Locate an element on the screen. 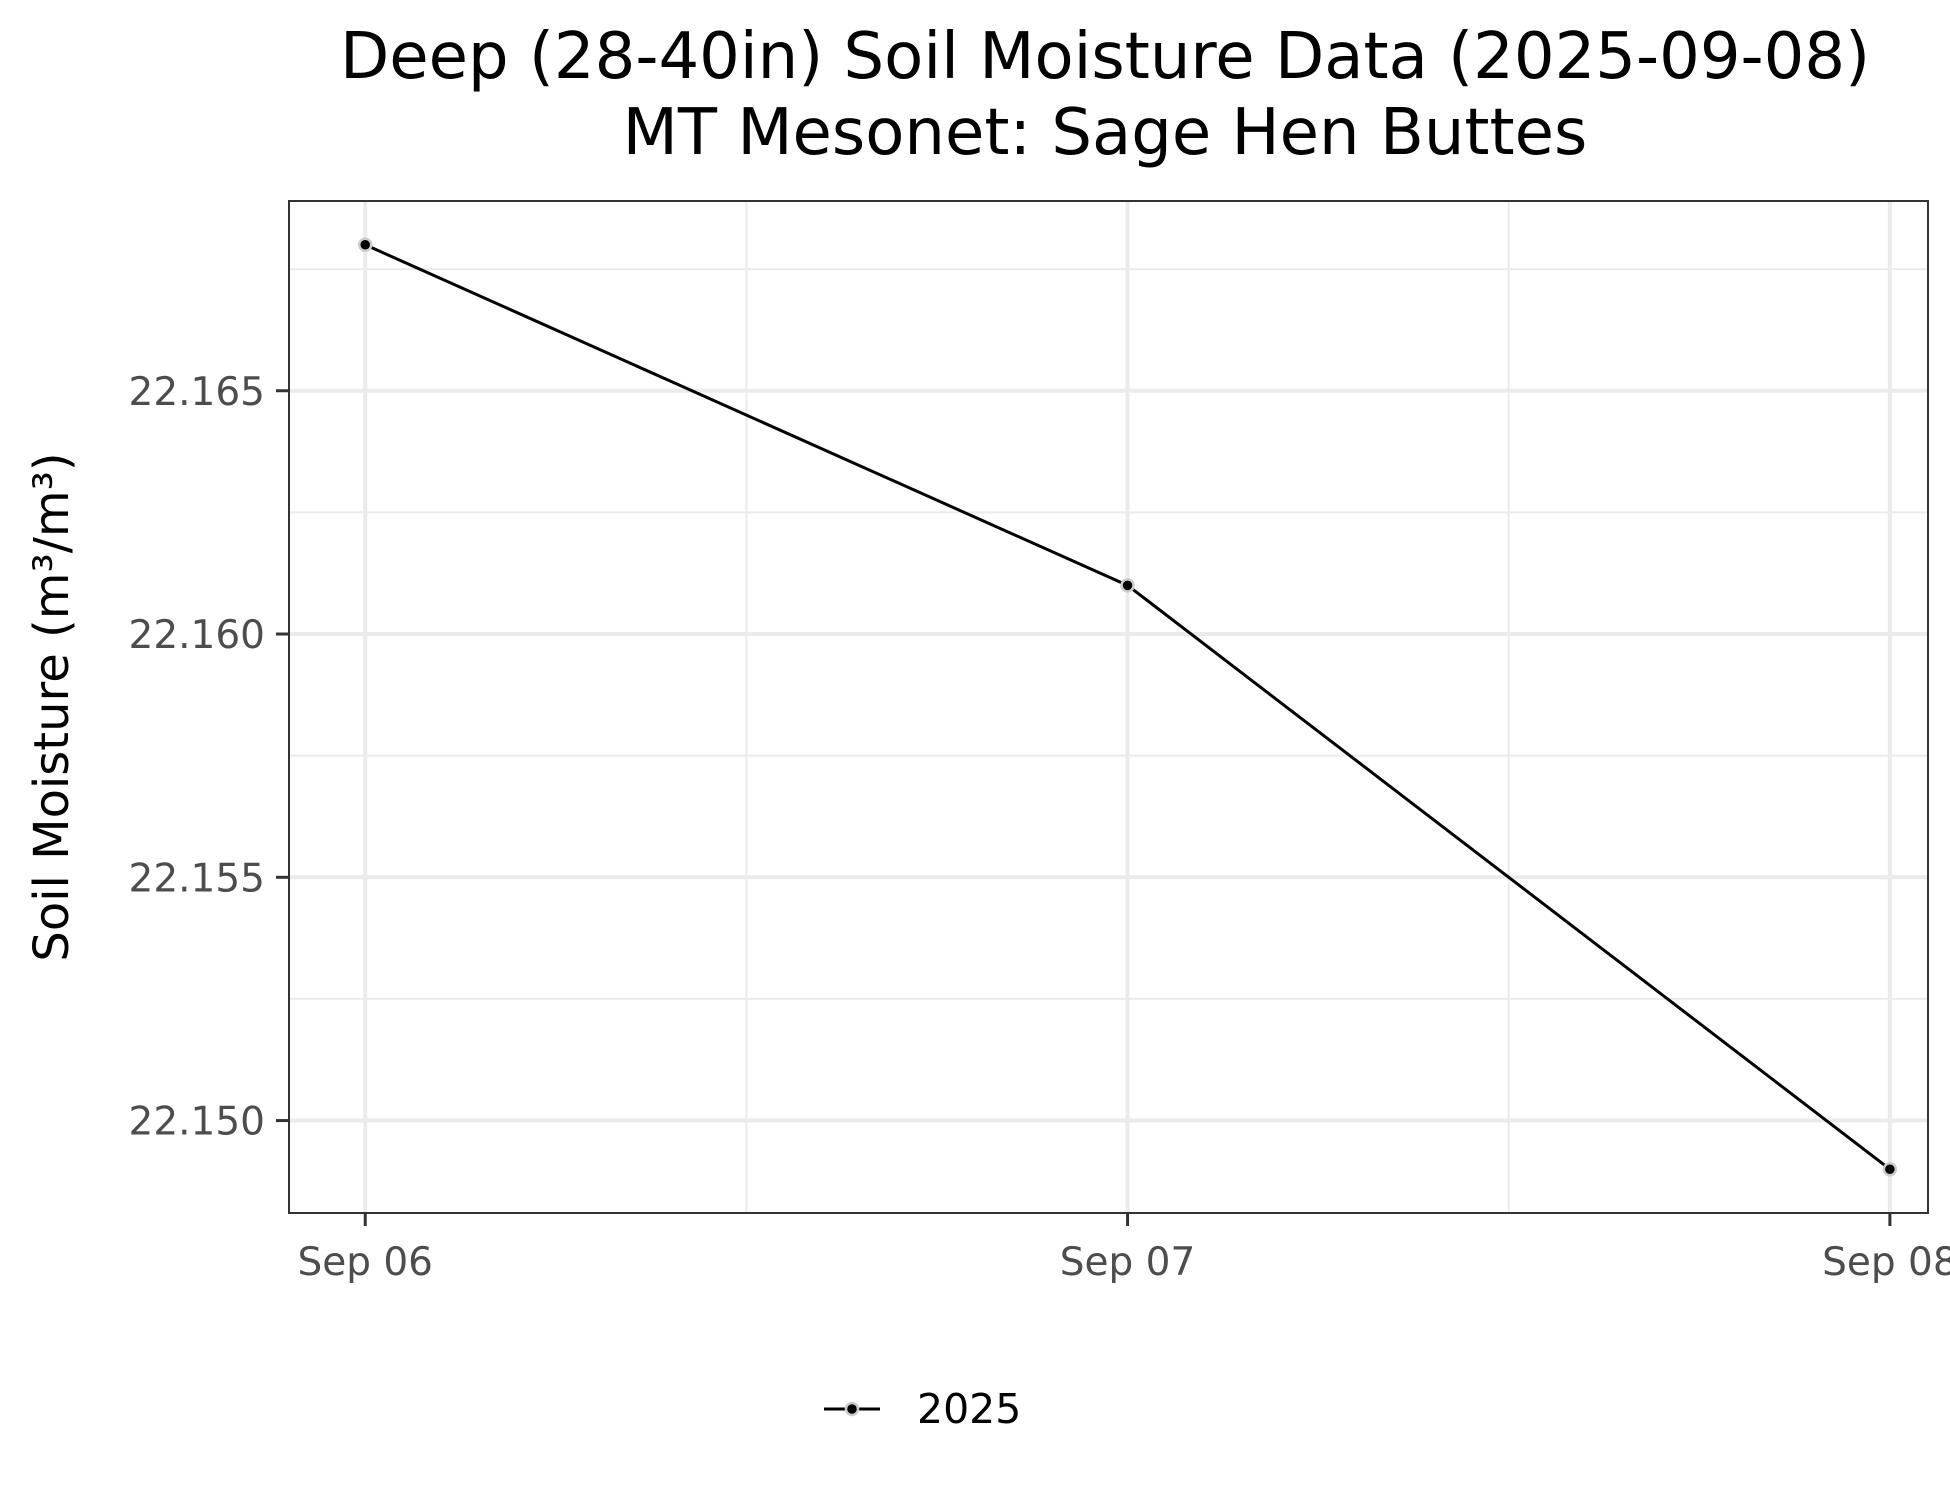 The width and height of the screenshot is (1950, 1500). x-axis: Sep 06 Sep 07 Sep 08 is located at coordinates (1123, 1249).